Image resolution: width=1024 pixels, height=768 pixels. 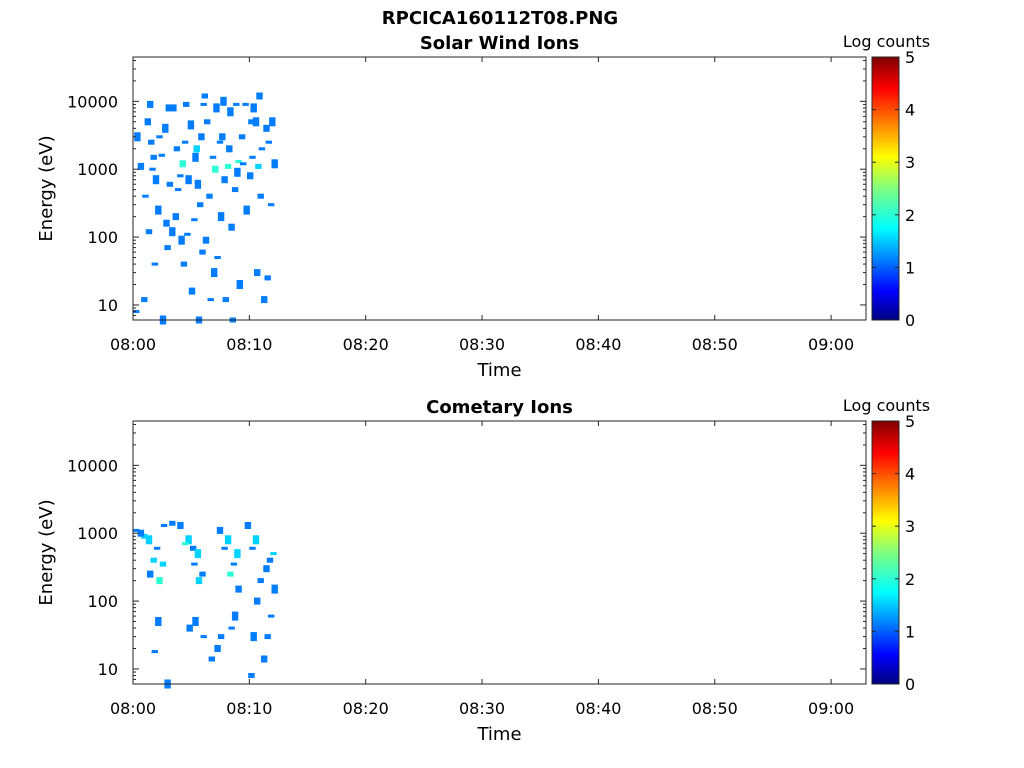 What do you see at coordinates (910, 631) in the screenshot?
I see `colorbar-tick-label: 1` at bounding box center [910, 631].